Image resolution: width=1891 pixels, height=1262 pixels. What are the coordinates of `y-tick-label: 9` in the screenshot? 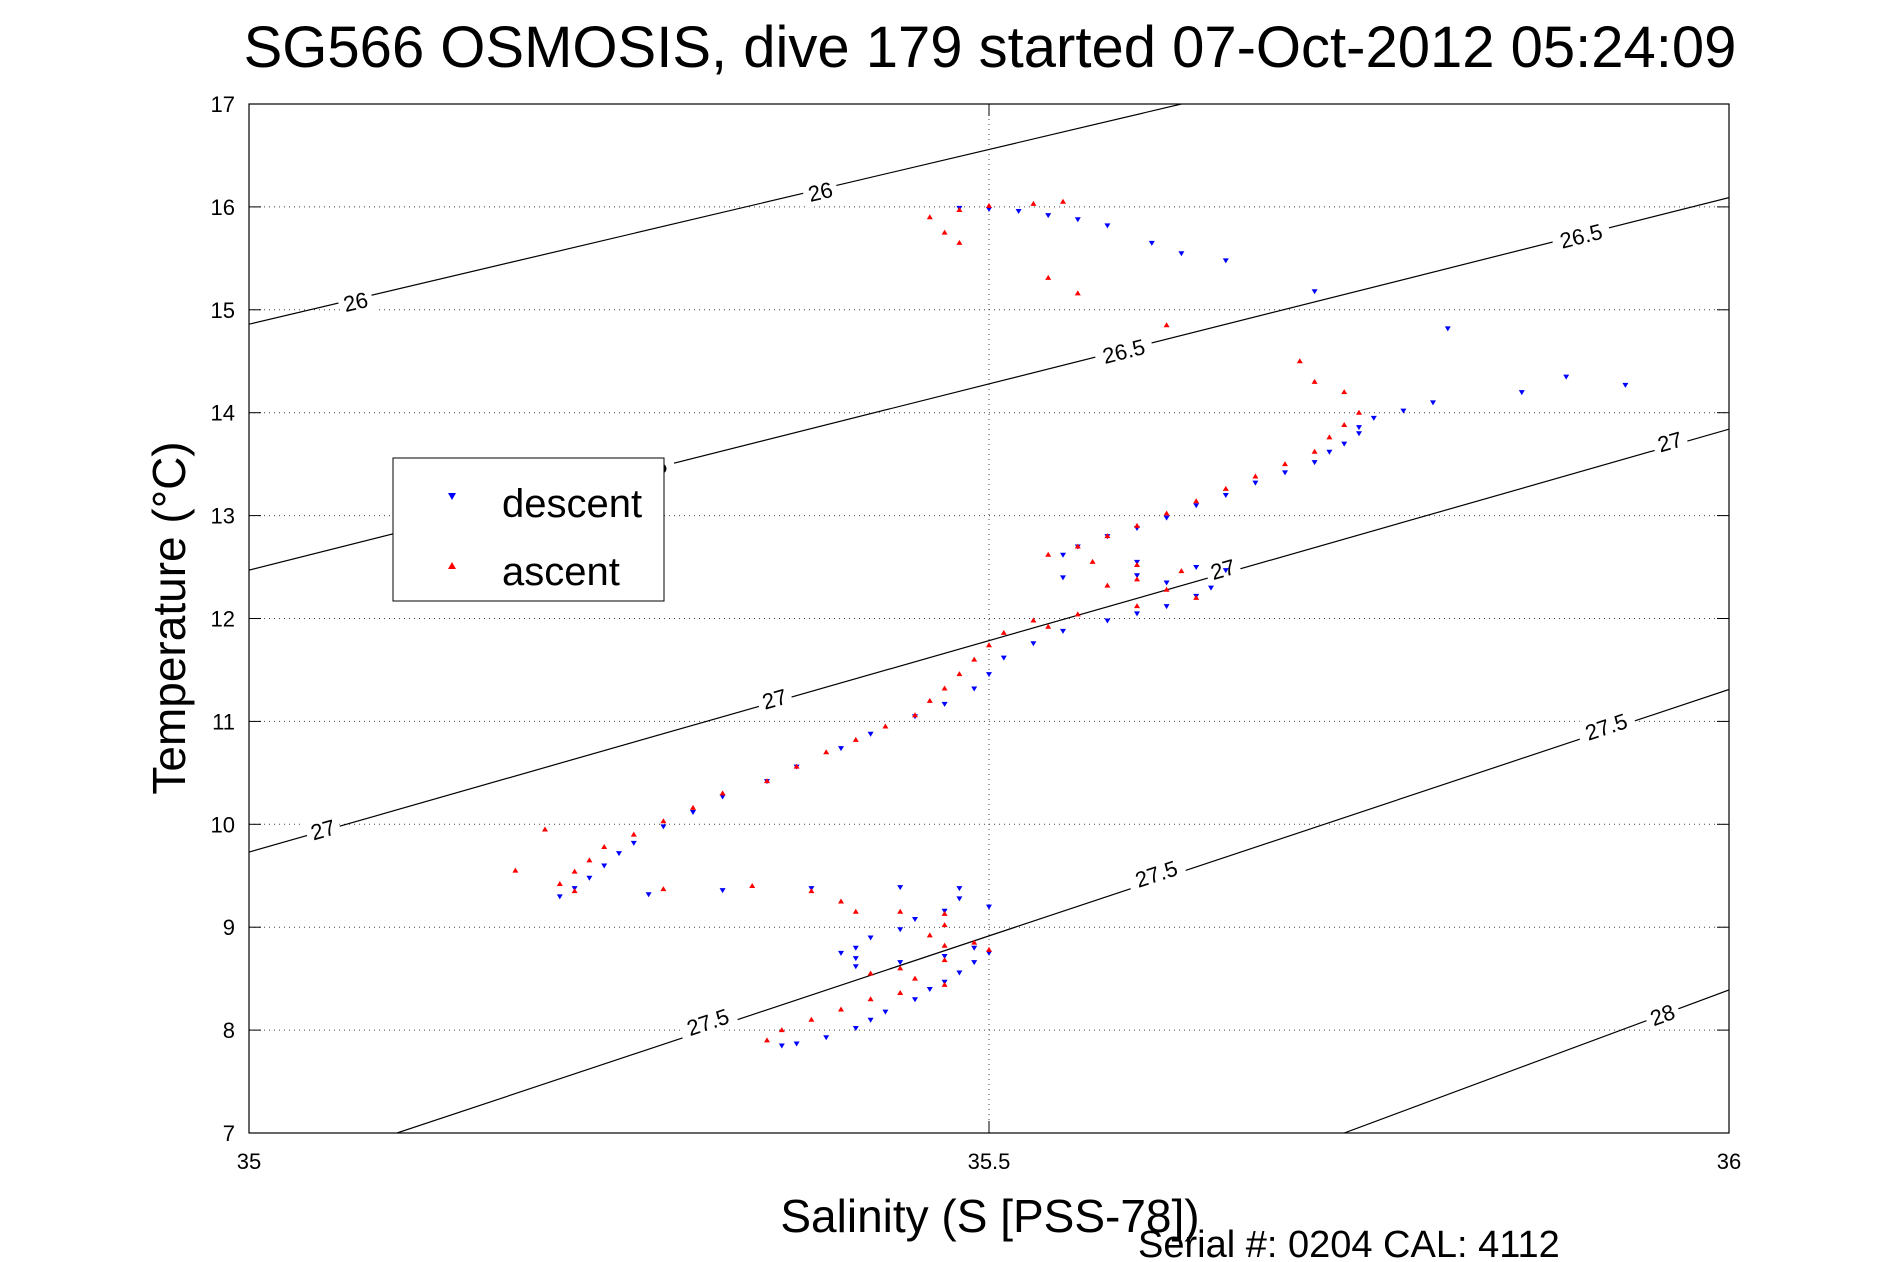 It's located at (229, 927).